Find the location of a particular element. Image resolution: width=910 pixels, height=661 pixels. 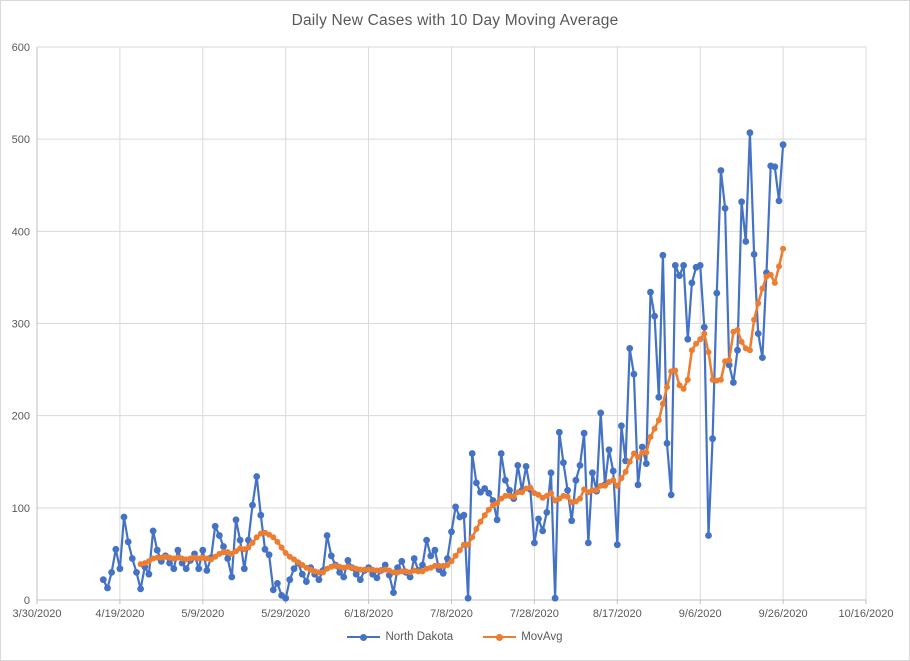

x-tick-label: 9/26/2020 is located at coordinates (783, 614).